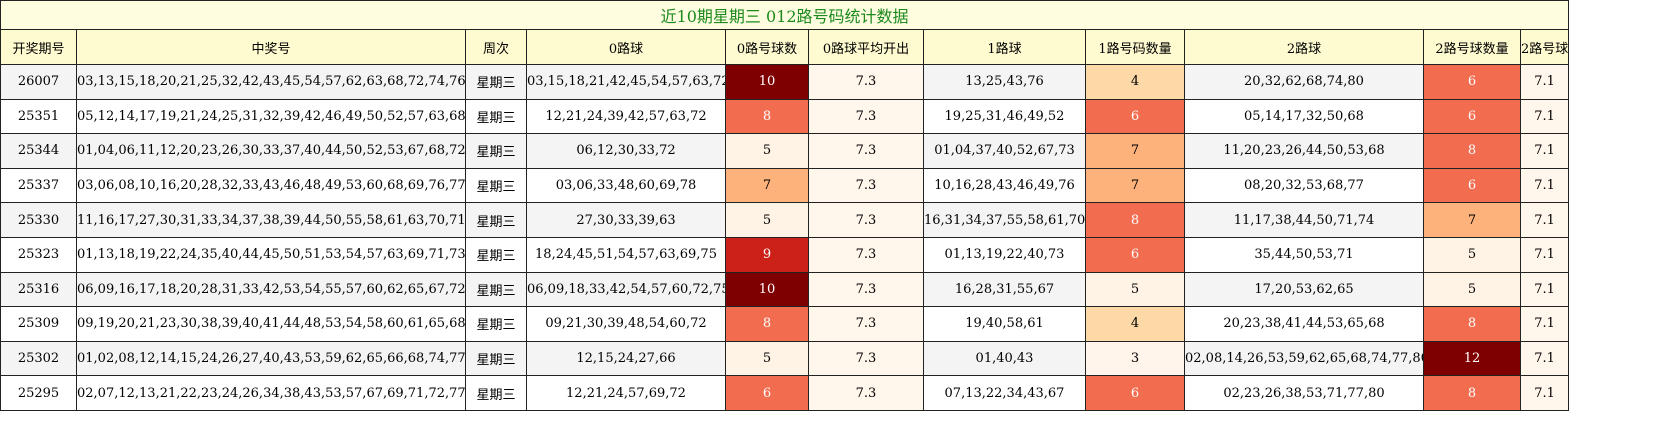  Describe the element at coordinates (38, 185) in the screenshot. I see `issue-cell: 25337` at that location.